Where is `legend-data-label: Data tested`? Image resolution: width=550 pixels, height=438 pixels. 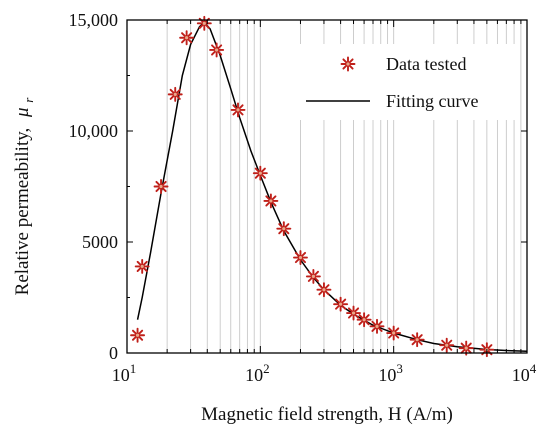
legend-data-label: Data tested is located at coordinates (426, 64).